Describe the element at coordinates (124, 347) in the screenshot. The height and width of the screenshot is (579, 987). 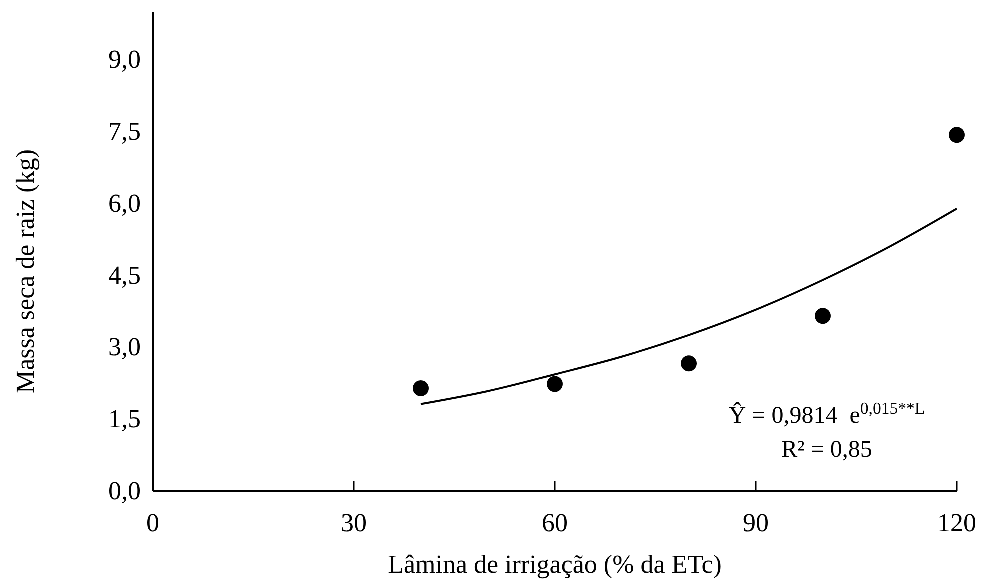
I see `y-tick-label: 3,0` at that location.